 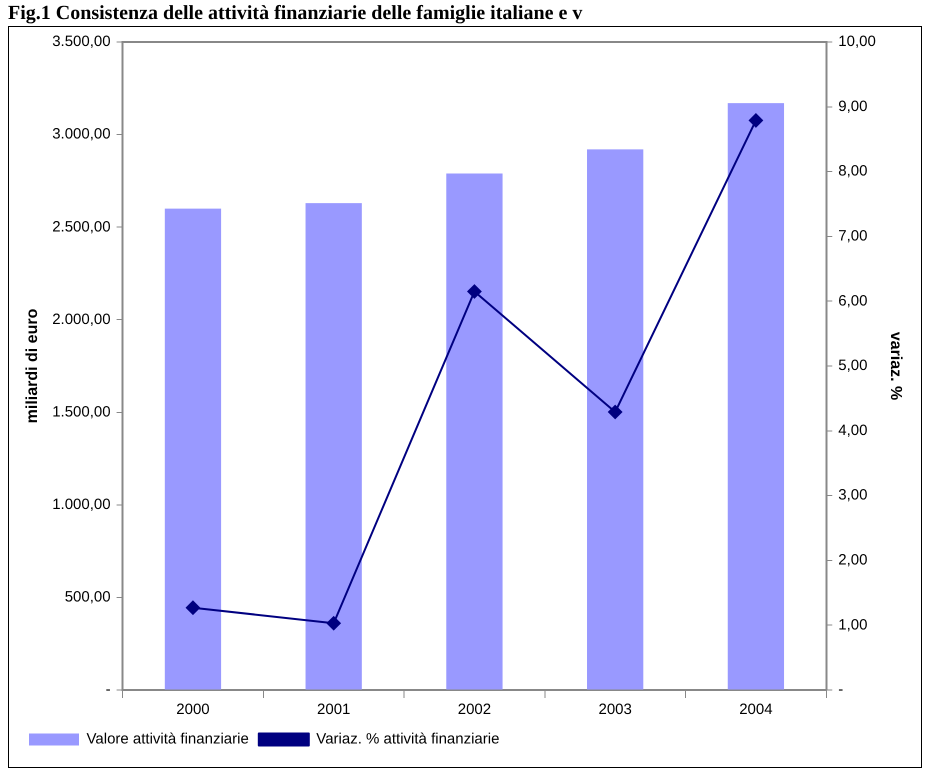 I want to click on y-tick-label: 2.000,00, so click(x=81, y=319).